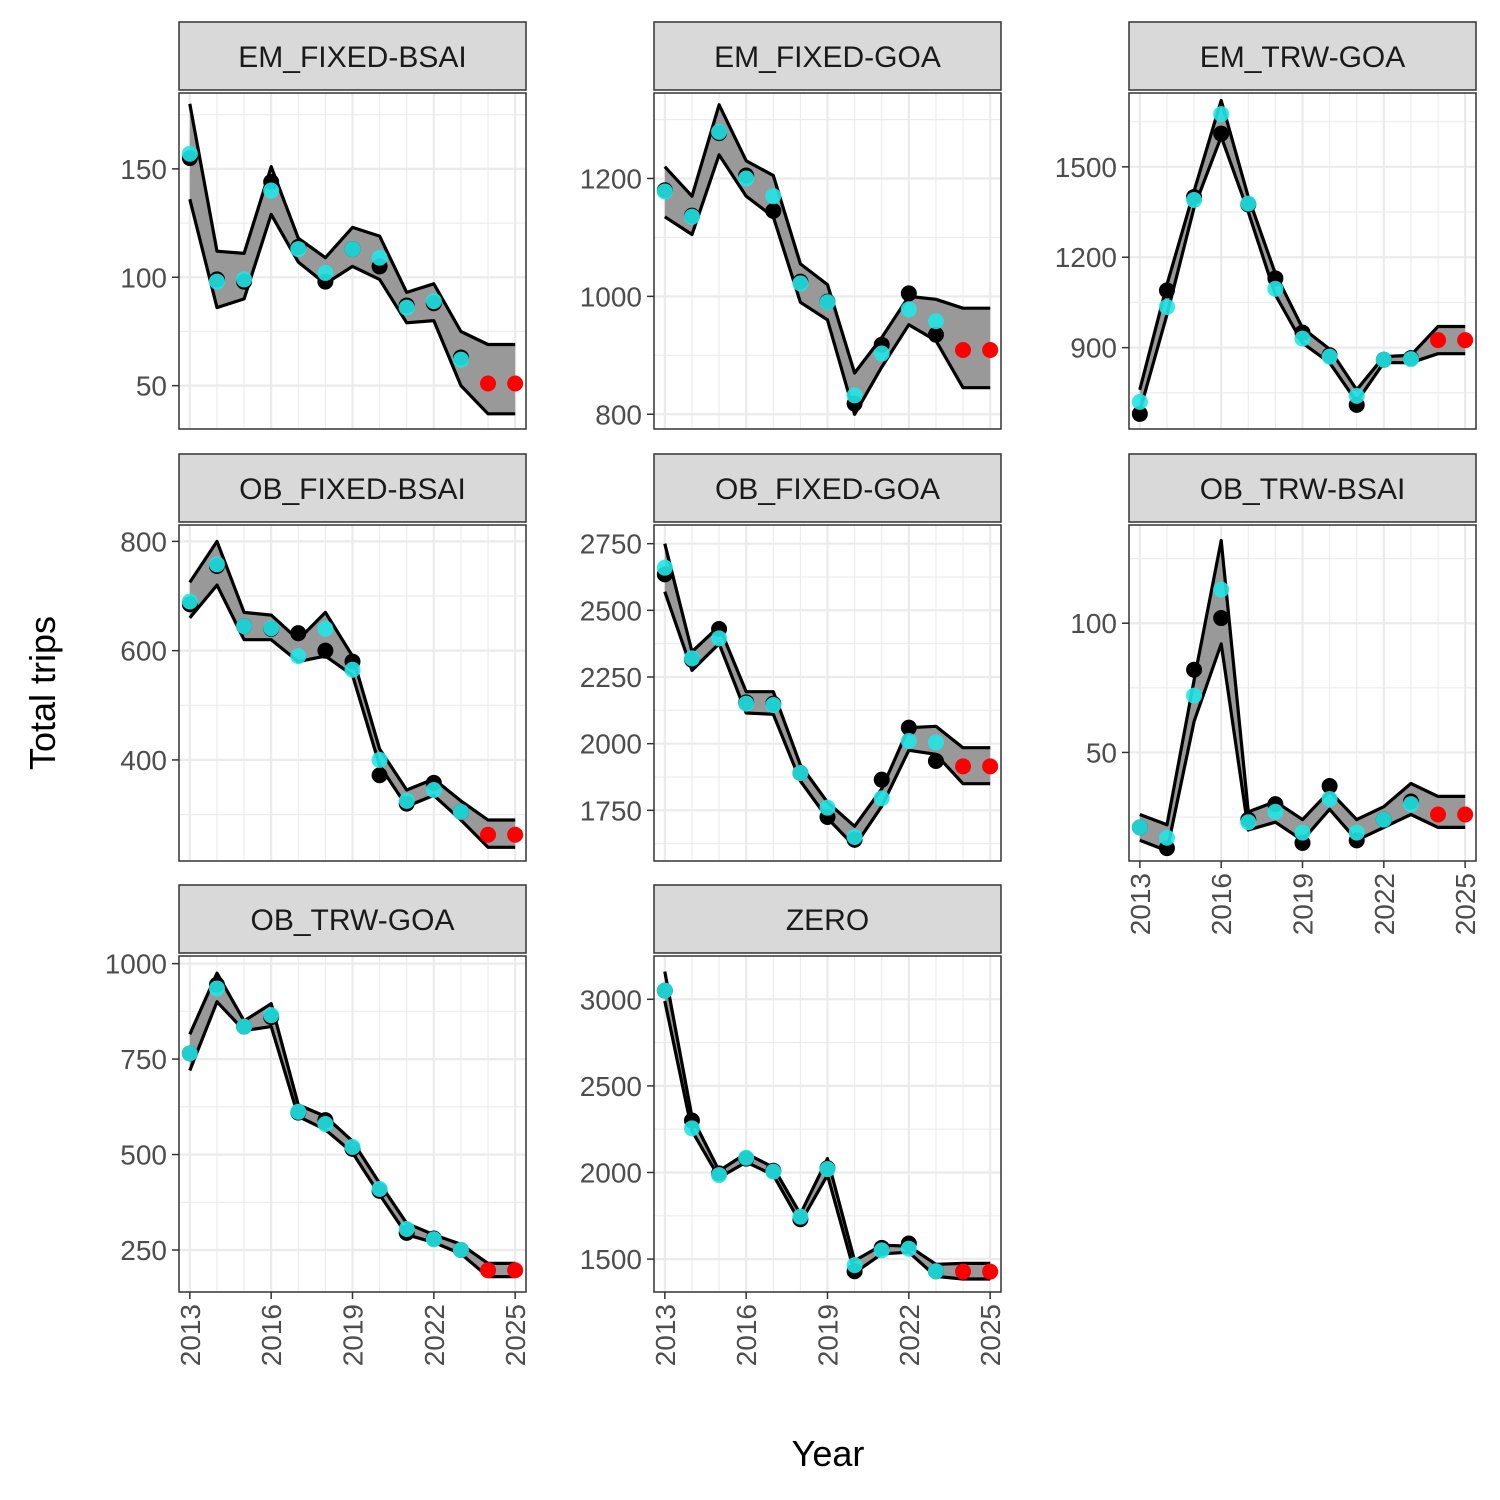  I want to click on x-axis-title: Year, so click(828, 1453).